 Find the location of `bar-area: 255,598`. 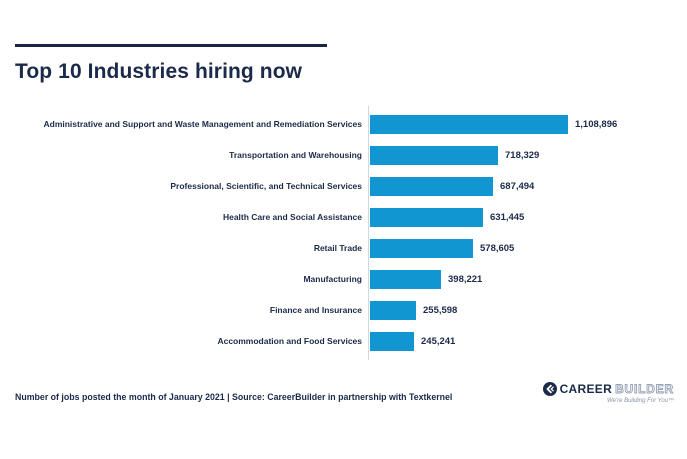

bar-area: 255,598 is located at coordinates (413, 310).